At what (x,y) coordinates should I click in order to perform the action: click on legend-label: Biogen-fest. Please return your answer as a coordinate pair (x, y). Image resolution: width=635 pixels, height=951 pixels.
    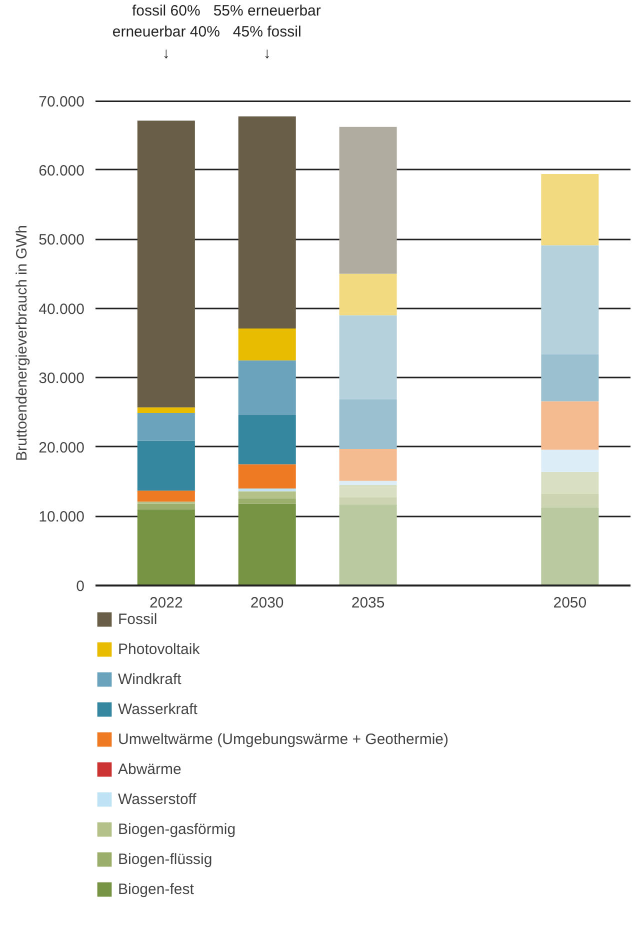
    Looking at the image, I should click on (156, 889).